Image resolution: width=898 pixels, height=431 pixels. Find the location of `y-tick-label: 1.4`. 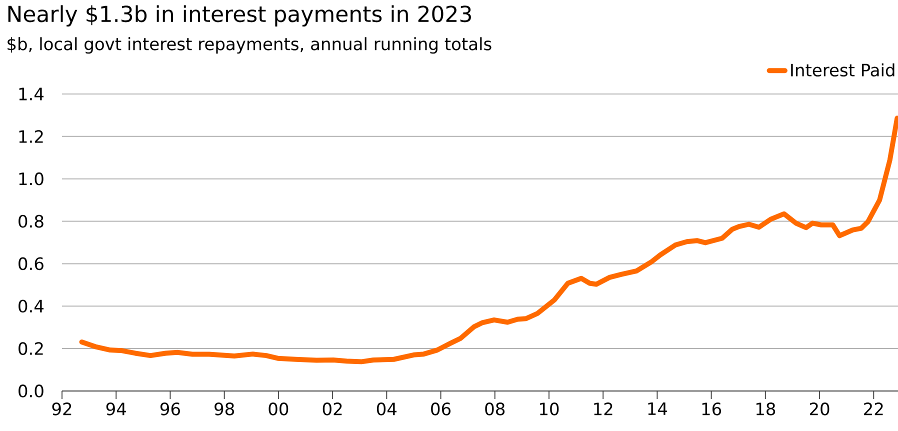

y-tick-label: 1.4 is located at coordinates (31, 94).